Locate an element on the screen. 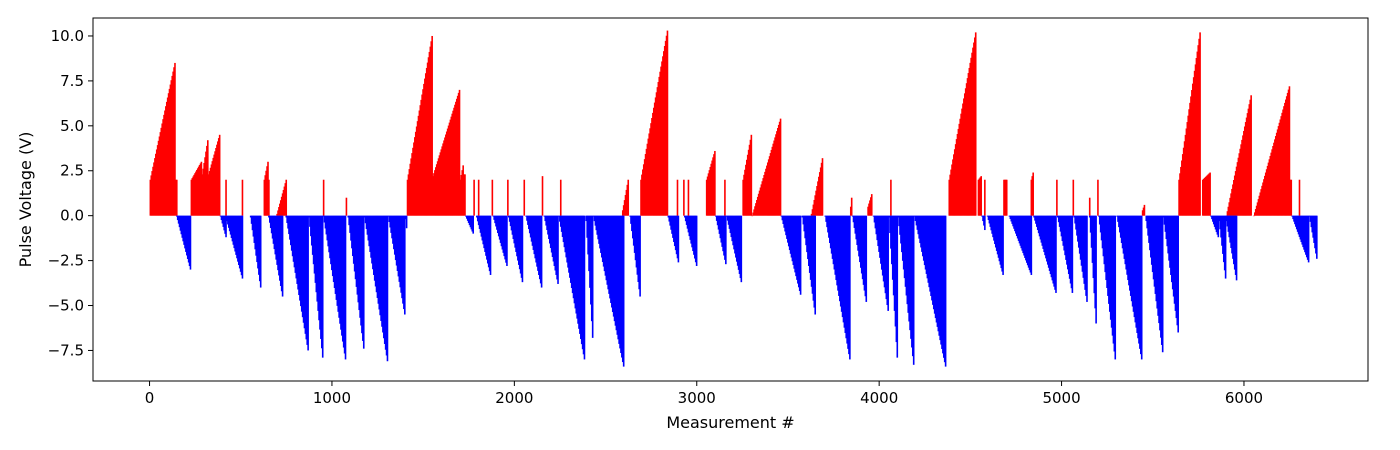 The image size is (1400, 450). y-tick-label: 5.0 is located at coordinates (72, 126).